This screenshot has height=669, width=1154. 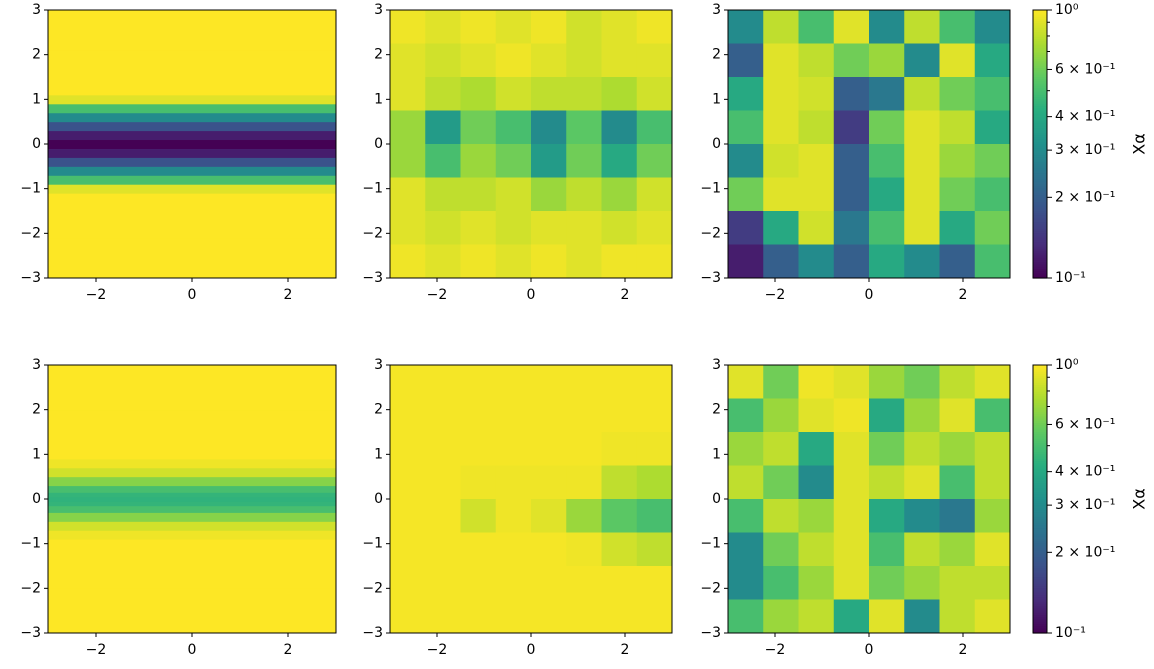 What do you see at coordinates (1067, 365) in the screenshot?
I see `colorbar-tick-label: 10⁰` at bounding box center [1067, 365].